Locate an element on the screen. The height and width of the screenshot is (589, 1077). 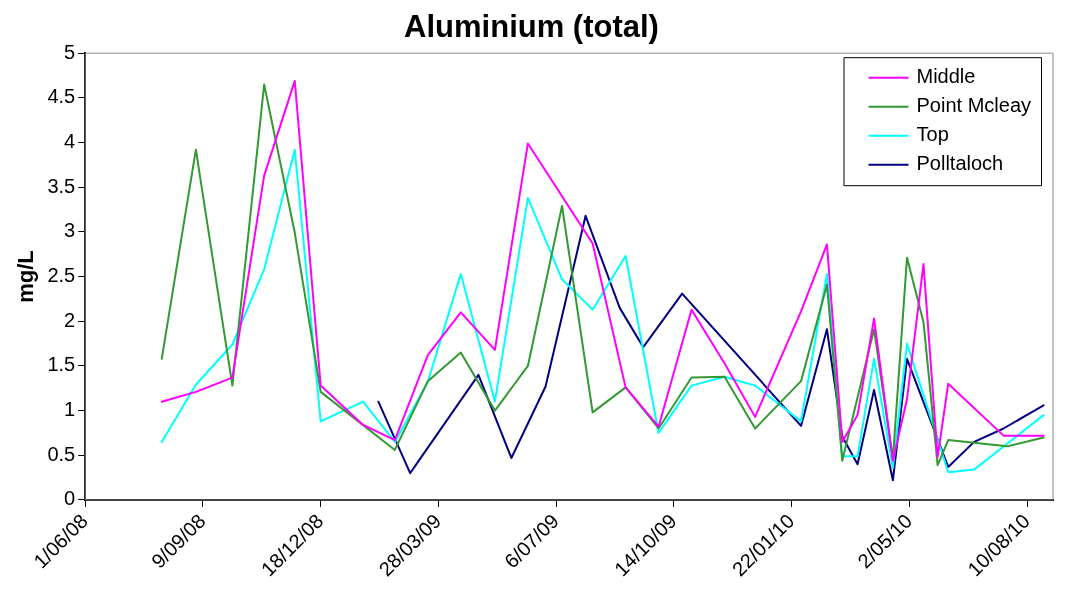
y-tick-label: 3 is located at coordinates (70, 230).